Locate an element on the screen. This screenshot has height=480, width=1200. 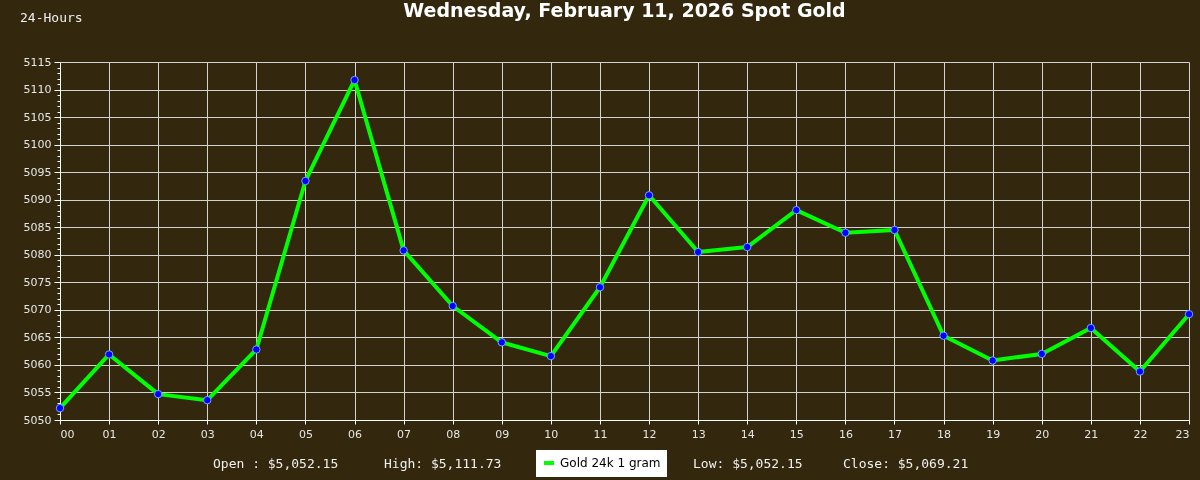
legend-label: Gold 24k 1 gram is located at coordinates (610, 463).